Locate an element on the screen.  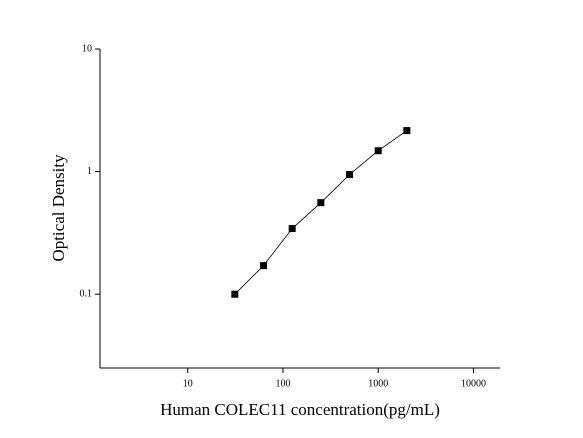
y-axis-title: Optical Density is located at coordinates (58, 208).